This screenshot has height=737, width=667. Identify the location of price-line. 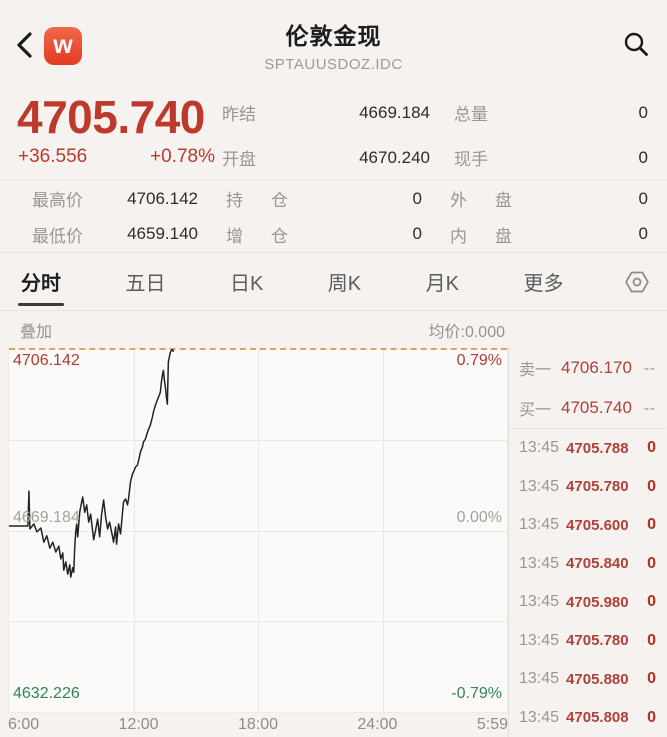
(91, 463).